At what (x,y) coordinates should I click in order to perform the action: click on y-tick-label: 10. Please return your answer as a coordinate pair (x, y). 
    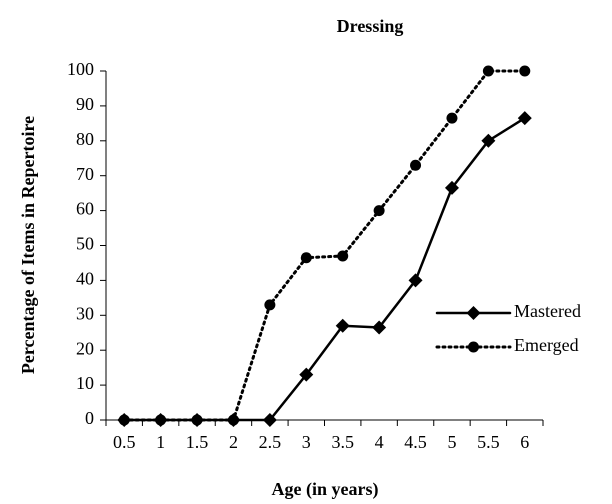
    Looking at the image, I should click on (85, 383).